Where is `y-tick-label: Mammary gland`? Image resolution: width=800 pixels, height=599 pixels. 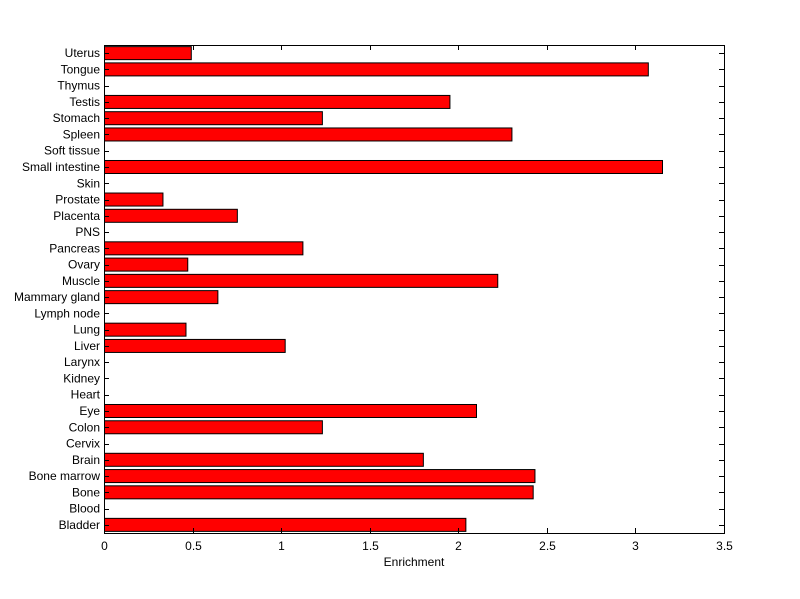 y-tick-label: Mammary gland is located at coordinates (57, 297).